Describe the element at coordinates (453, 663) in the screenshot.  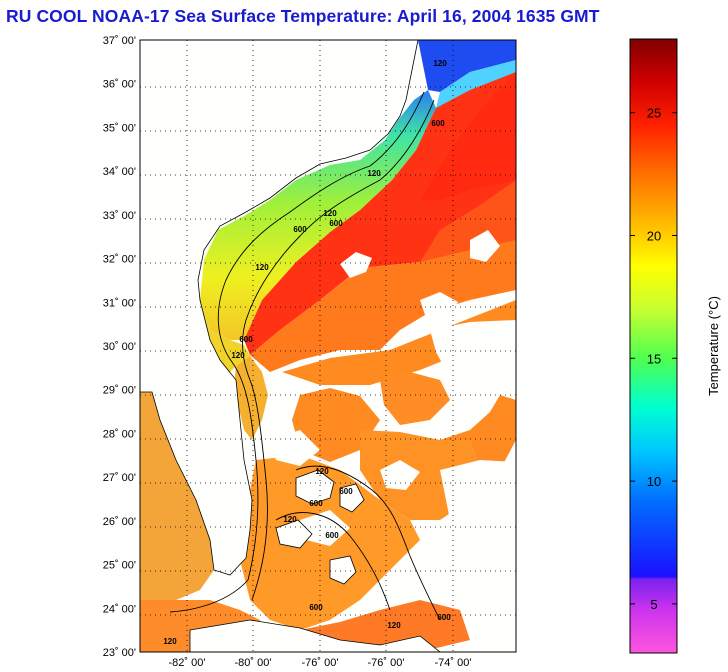
I see `lon-label: -74˚ 00'` at that location.